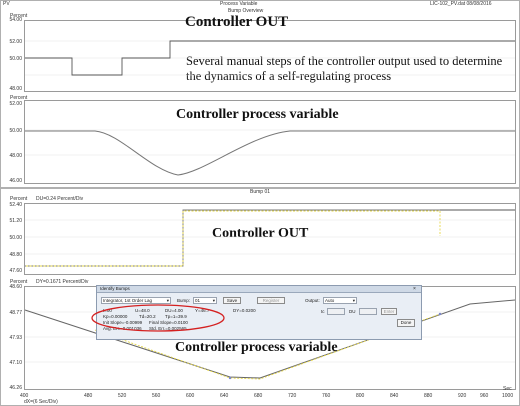 The image size is (520, 406). Describe the element at coordinates (256, 347) in the screenshot. I see `plot4-heading: Controller process variable` at that location.